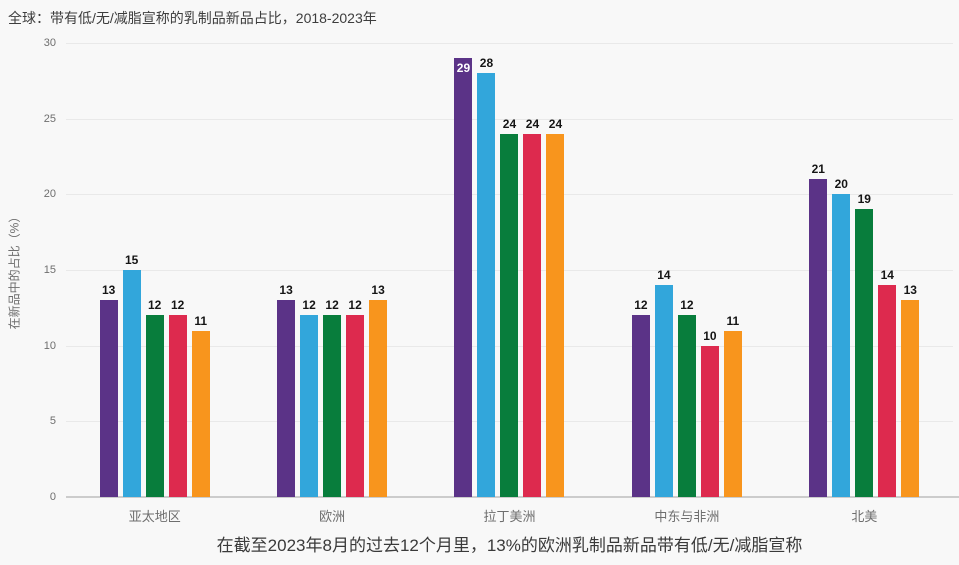 The height and width of the screenshot is (565, 959). I want to click on bar-series-green: 19, so click(864, 344).